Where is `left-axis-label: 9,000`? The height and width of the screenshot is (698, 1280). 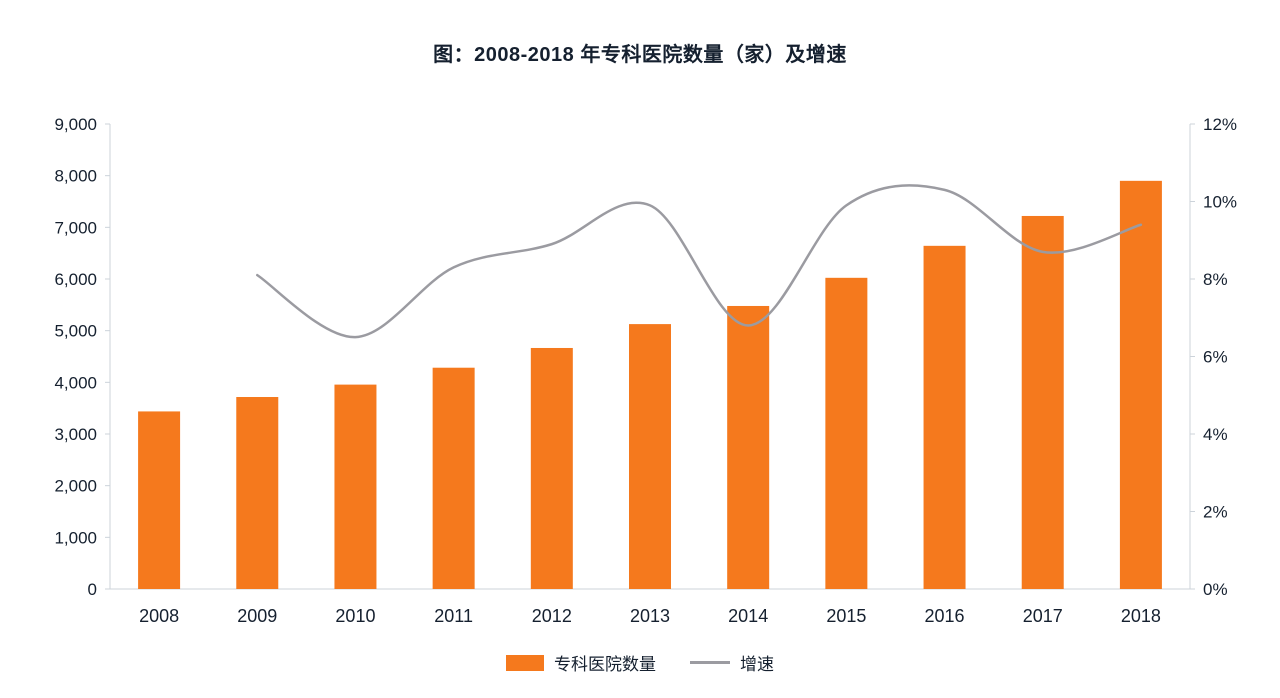
left-axis-label: 9,000 is located at coordinates (75, 124).